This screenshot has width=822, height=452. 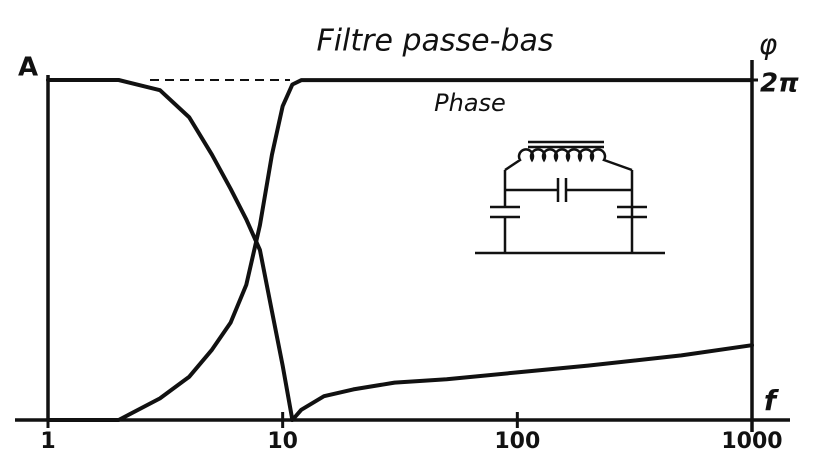 What do you see at coordinates (434, 41) in the screenshot?
I see `chart-title: Filtre passe-bas` at bounding box center [434, 41].